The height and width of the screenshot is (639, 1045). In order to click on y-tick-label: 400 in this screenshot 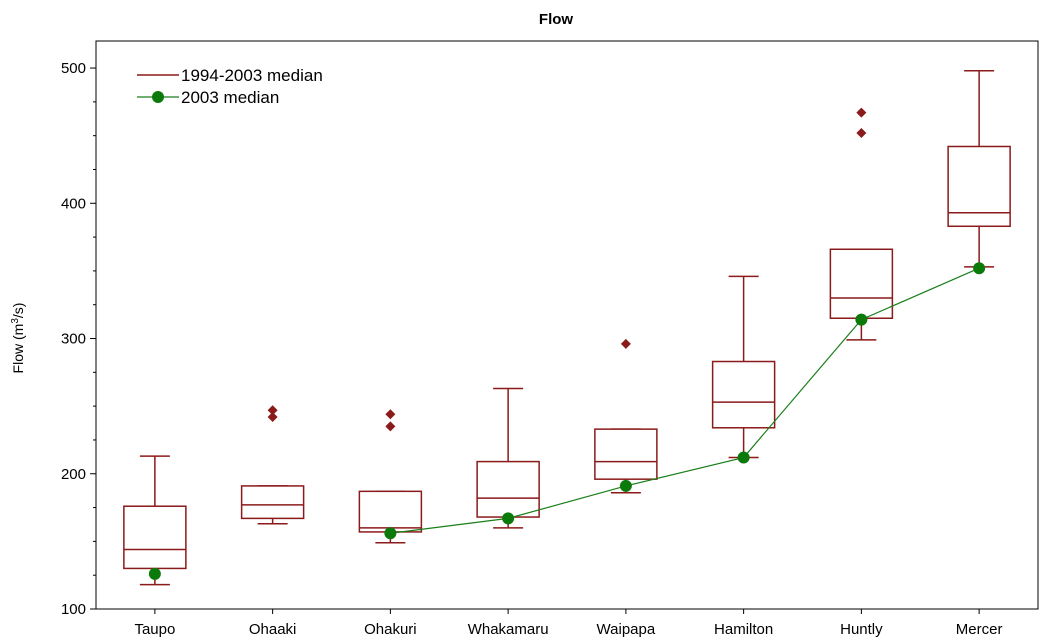, I will do `click(73, 203)`.